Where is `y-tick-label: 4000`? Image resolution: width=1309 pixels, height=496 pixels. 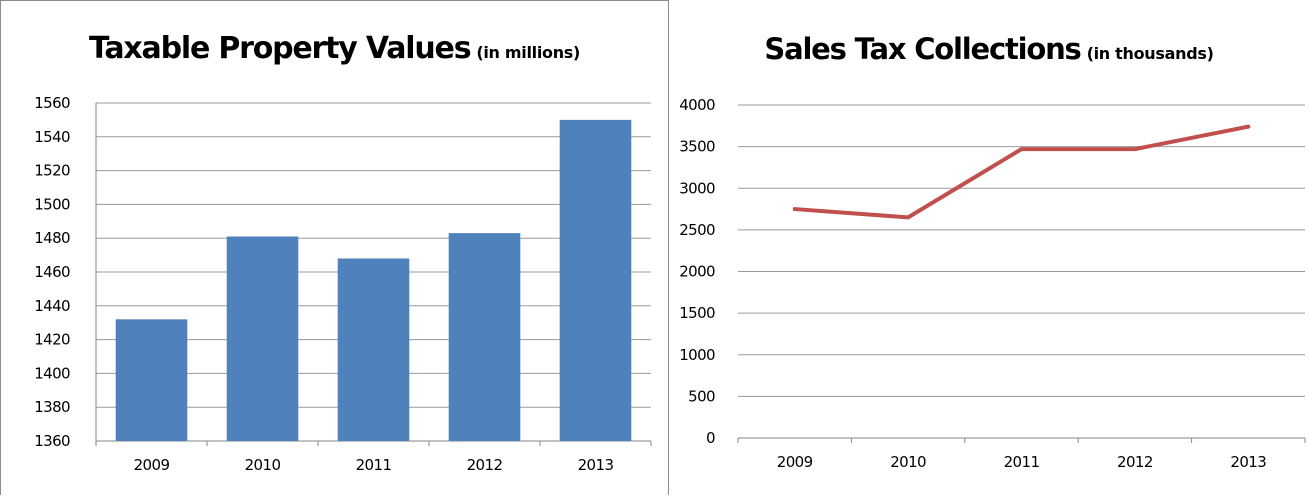 y-tick-label: 4000 is located at coordinates (697, 105).